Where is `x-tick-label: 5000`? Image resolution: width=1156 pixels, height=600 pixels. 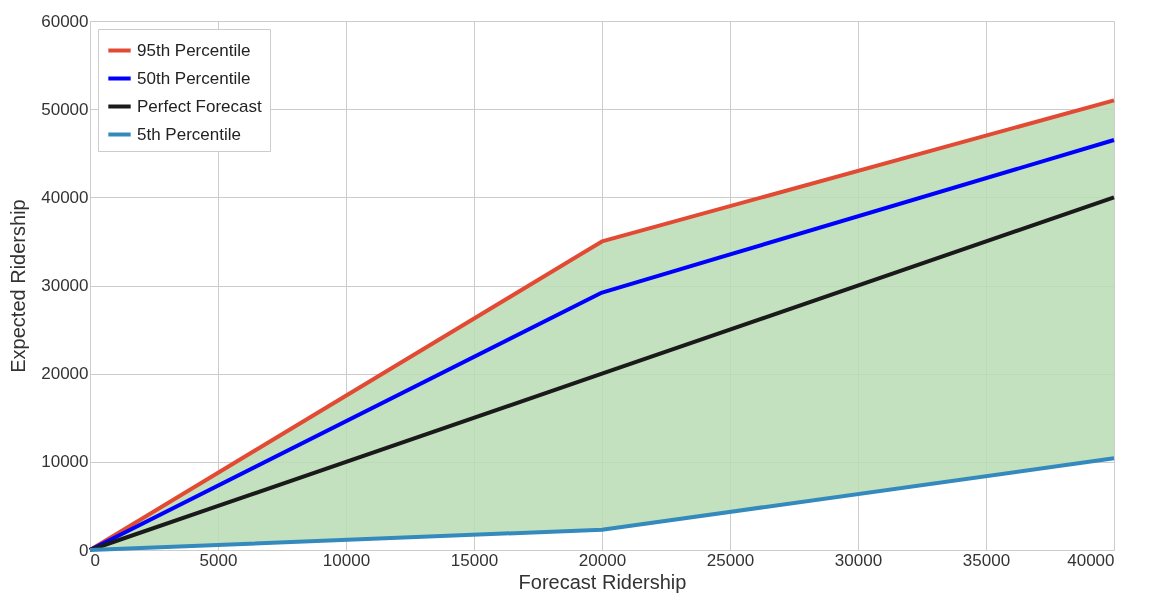
x-tick-label: 5000 is located at coordinates (218, 560).